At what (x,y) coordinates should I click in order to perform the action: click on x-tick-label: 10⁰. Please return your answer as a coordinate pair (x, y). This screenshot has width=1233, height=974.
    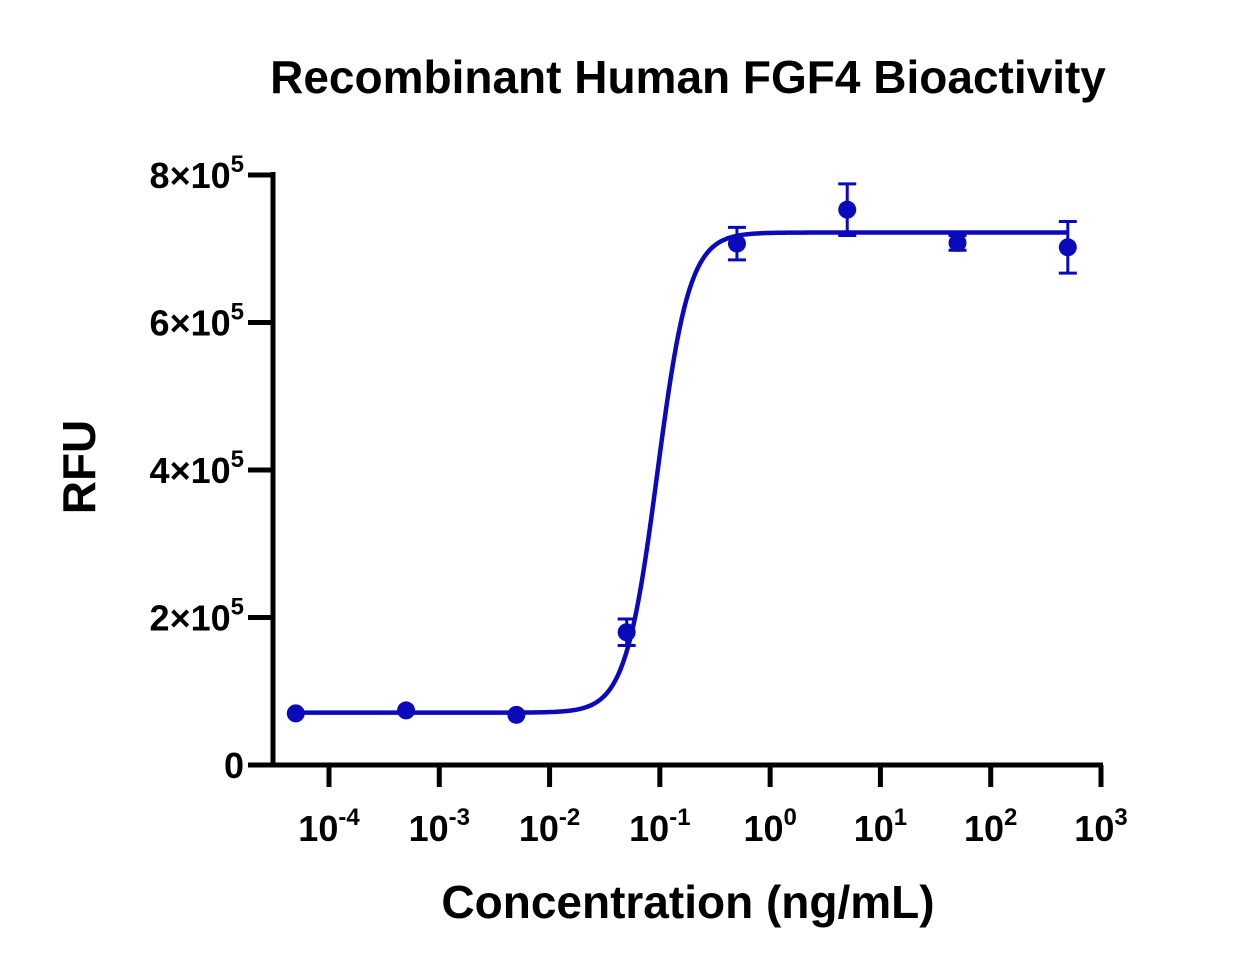
    Looking at the image, I should click on (769, 826).